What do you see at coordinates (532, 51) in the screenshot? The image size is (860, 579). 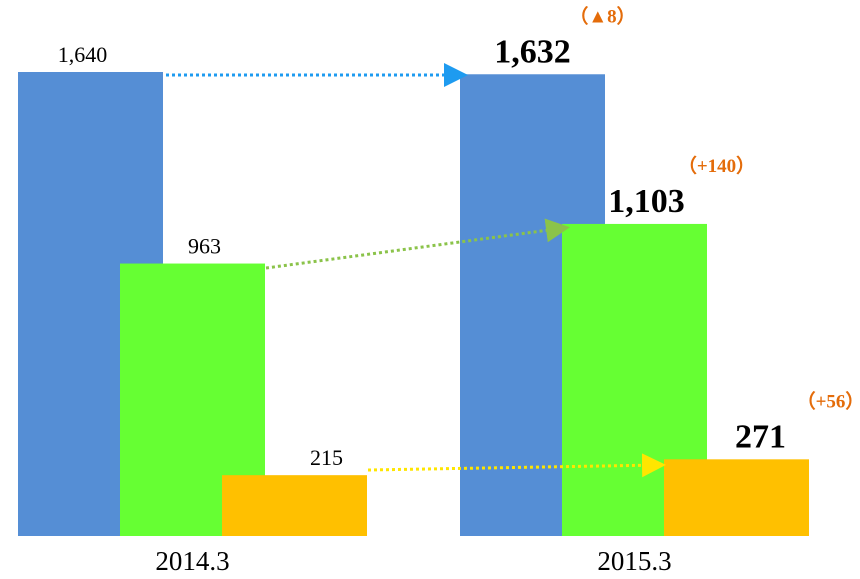 I see `value-label: 1,632` at bounding box center [532, 51].